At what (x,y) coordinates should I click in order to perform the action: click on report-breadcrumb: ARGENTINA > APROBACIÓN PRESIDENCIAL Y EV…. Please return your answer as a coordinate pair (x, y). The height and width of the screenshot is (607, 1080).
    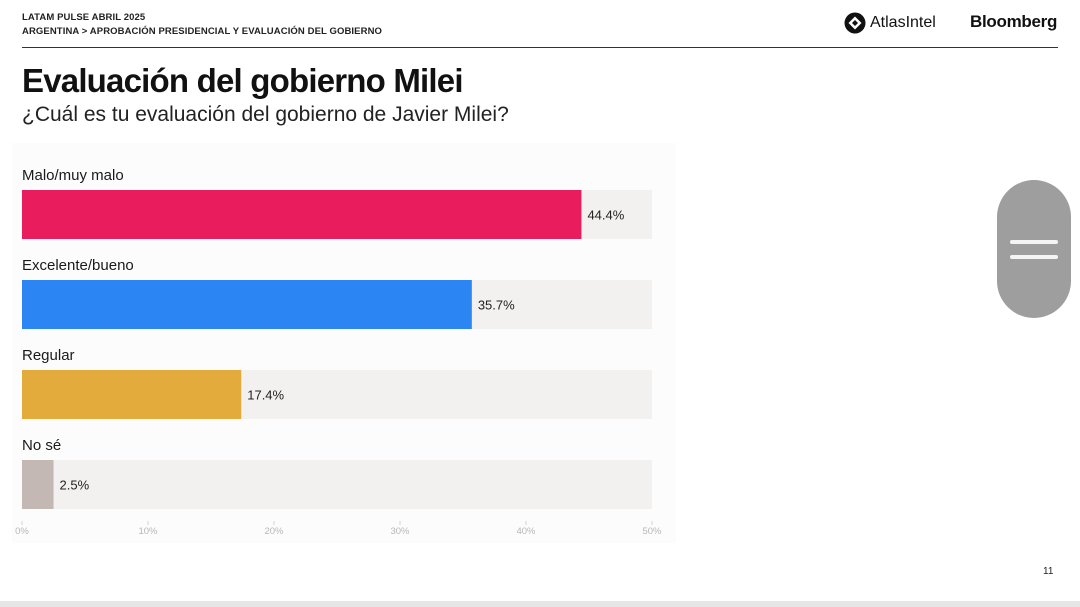
    Looking at the image, I should click on (202, 31).